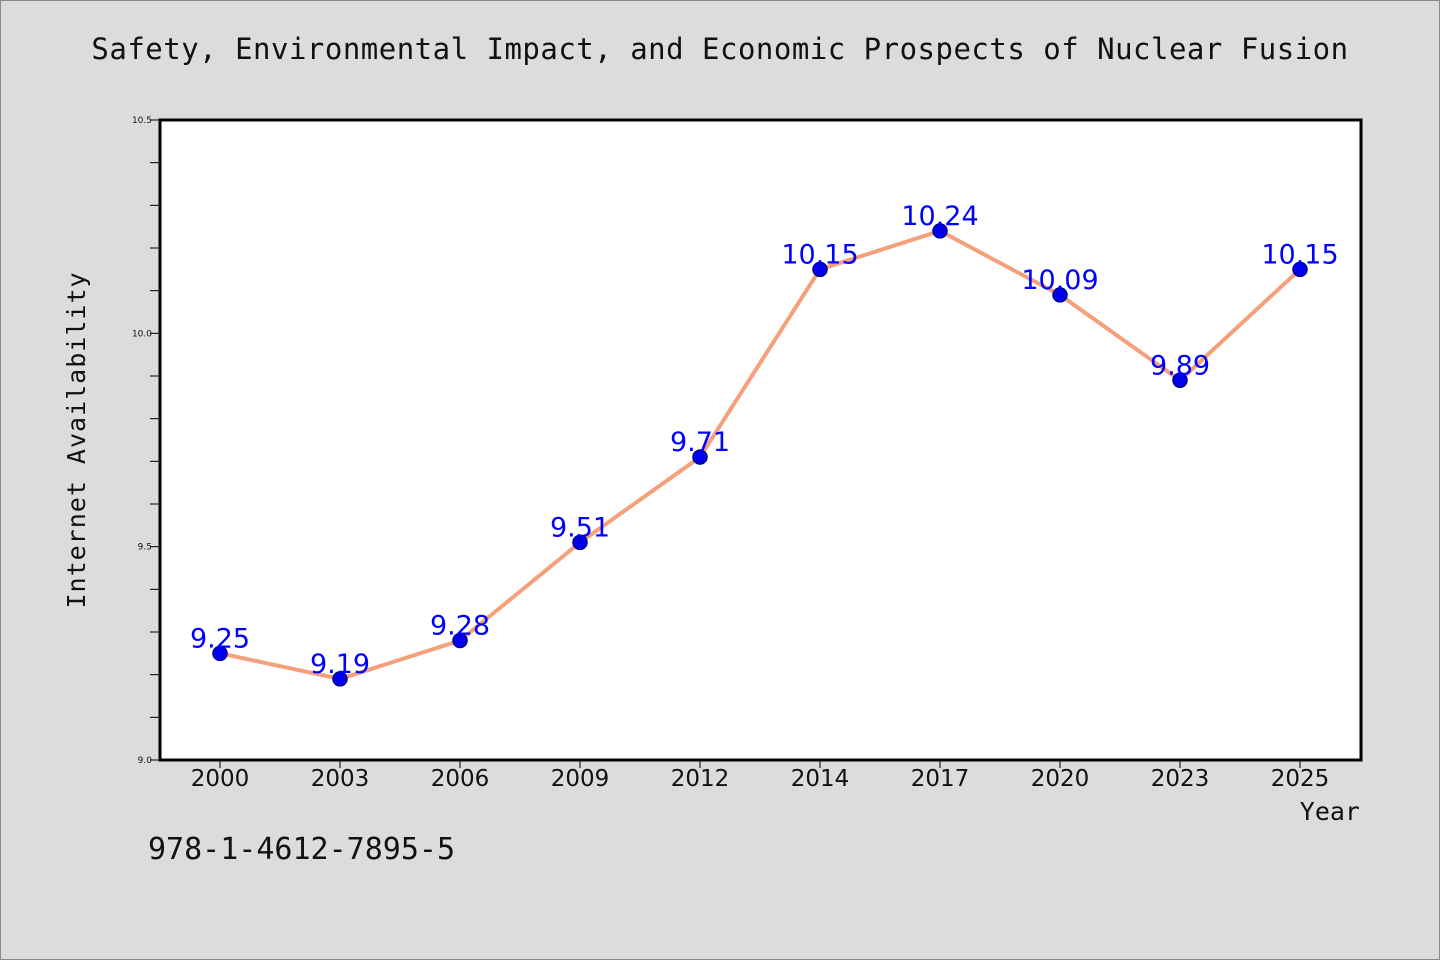 The height and width of the screenshot is (960, 1440). What do you see at coordinates (142, 334) in the screenshot?
I see `y-tick-label: 10.0` at bounding box center [142, 334].